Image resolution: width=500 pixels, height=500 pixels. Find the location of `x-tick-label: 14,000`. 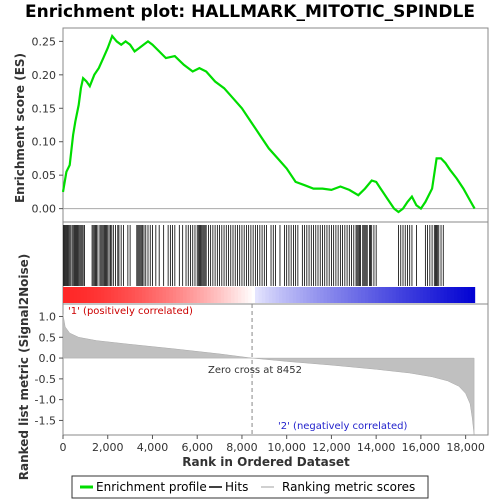

x-tick-label: 14,000 is located at coordinates (376, 447).